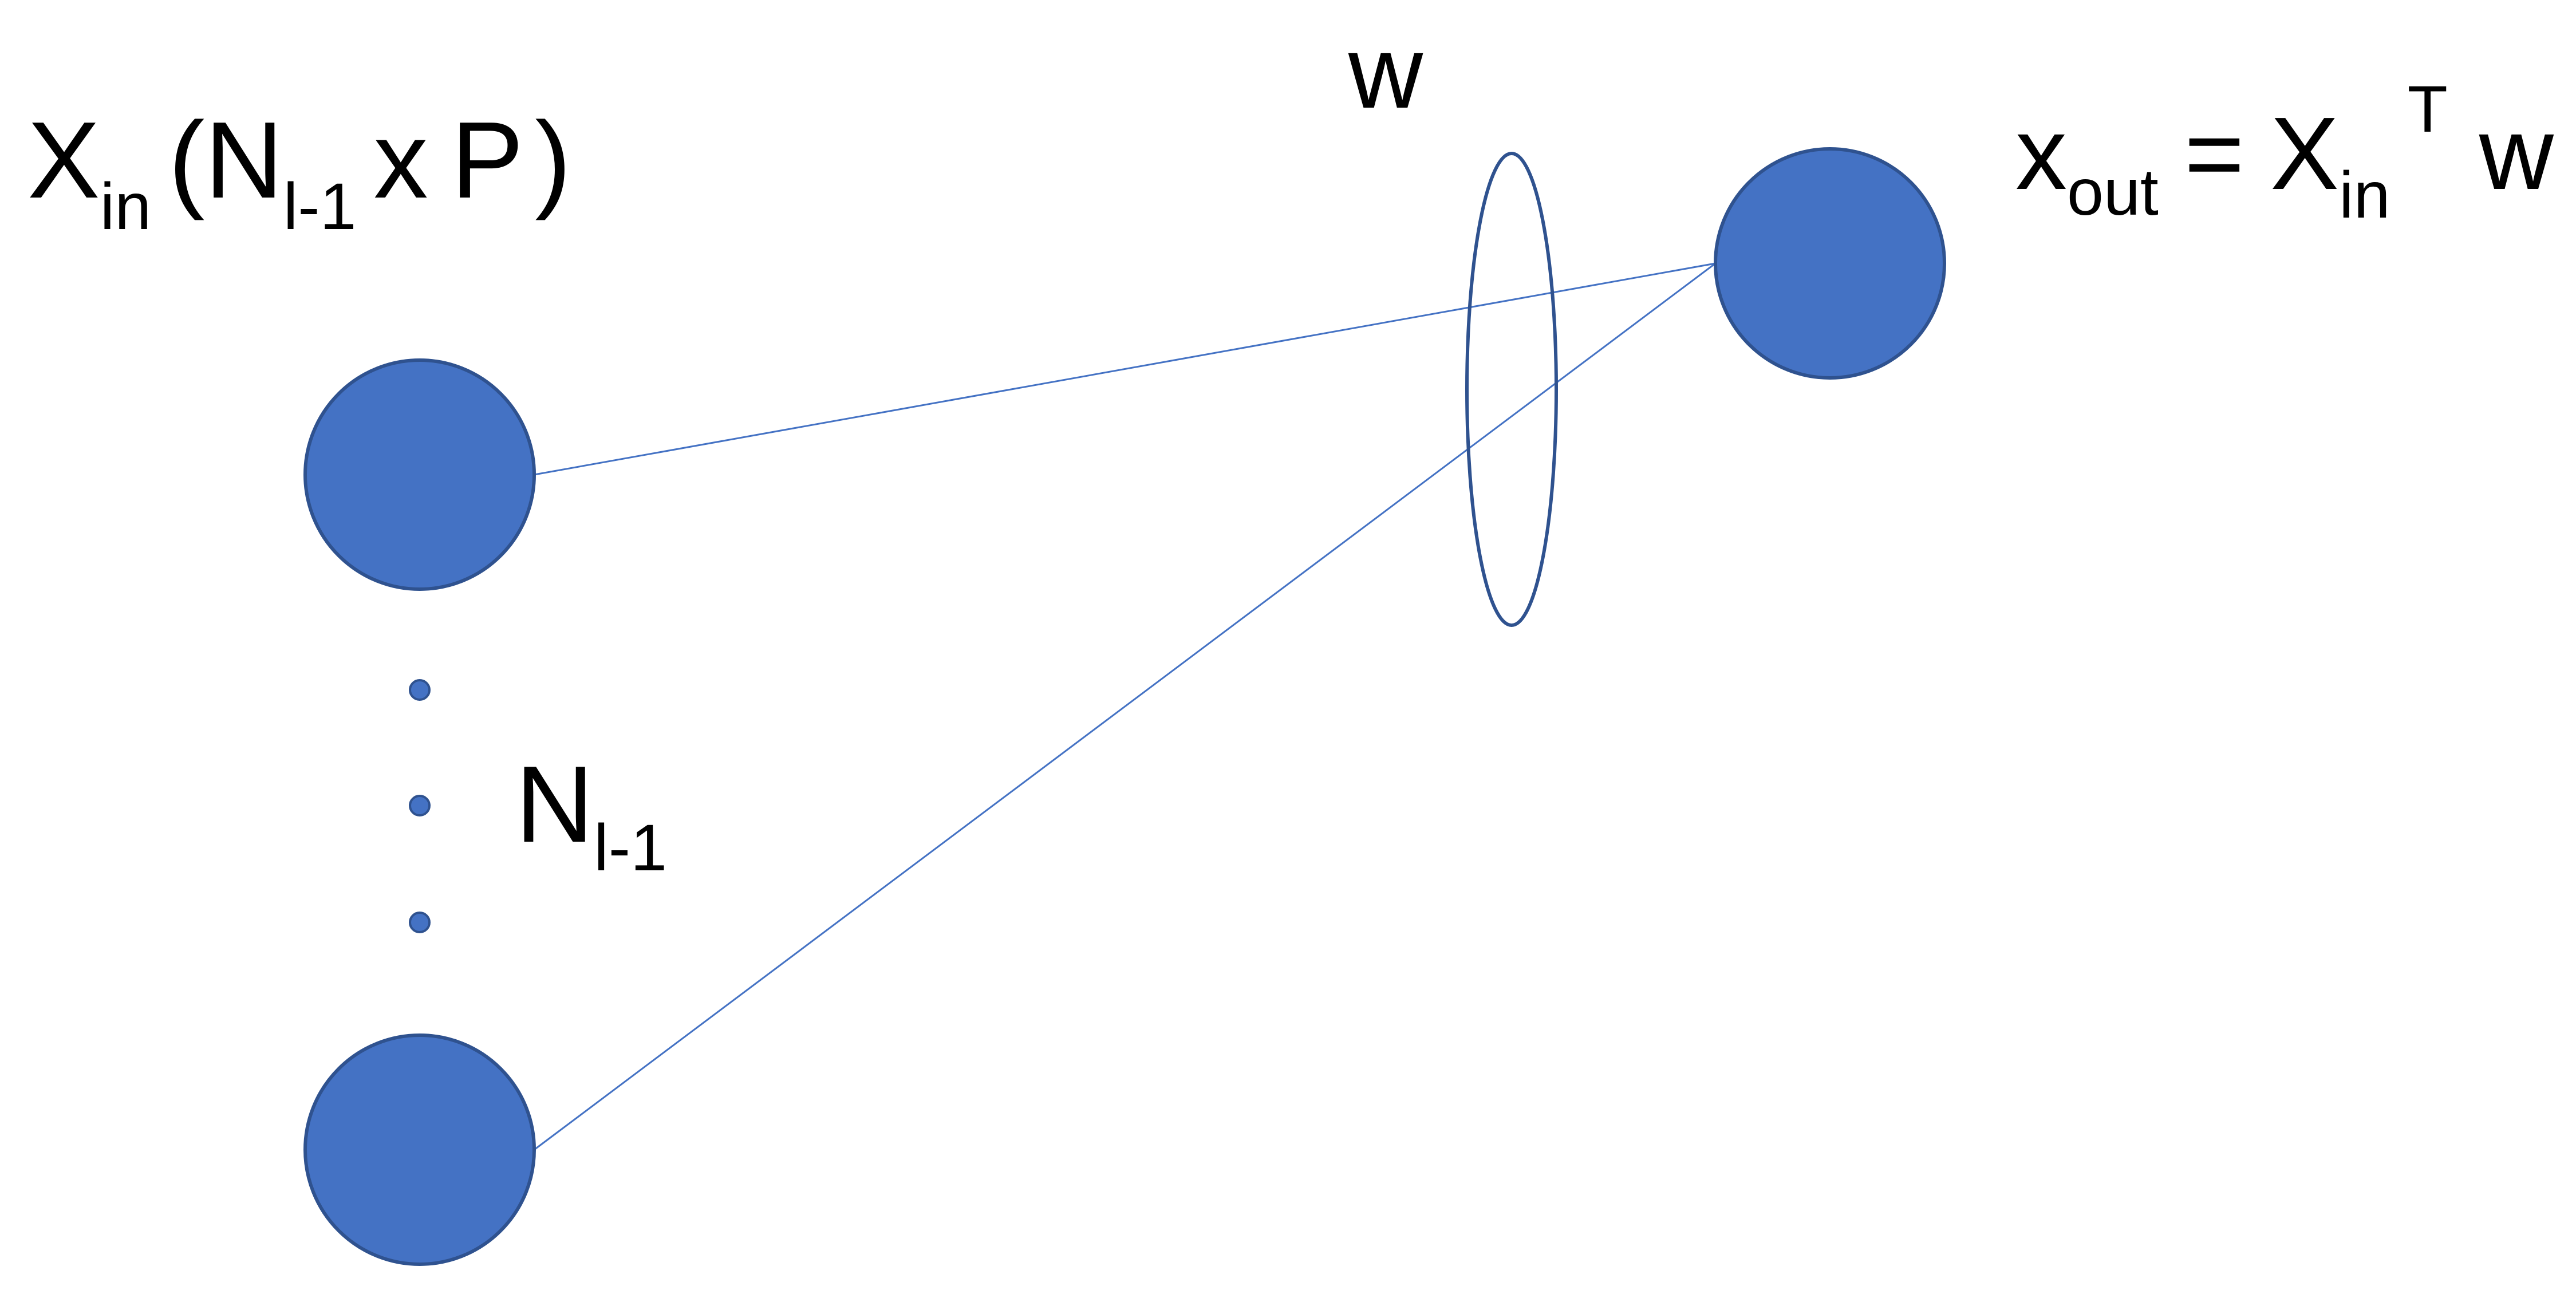  I want to click on output-equals: =, so click(2214, 154).